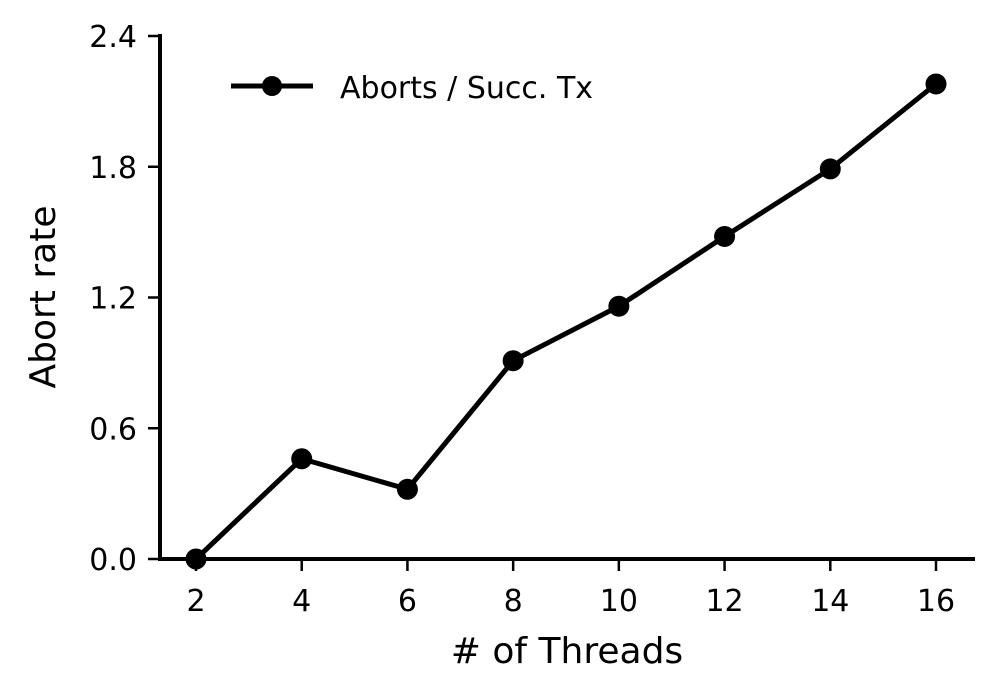 This screenshot has height=696, width=996. Describe the element at coordinates (113, 299) in the screenshot. I see `y-tick-label: 1.2` at that location.